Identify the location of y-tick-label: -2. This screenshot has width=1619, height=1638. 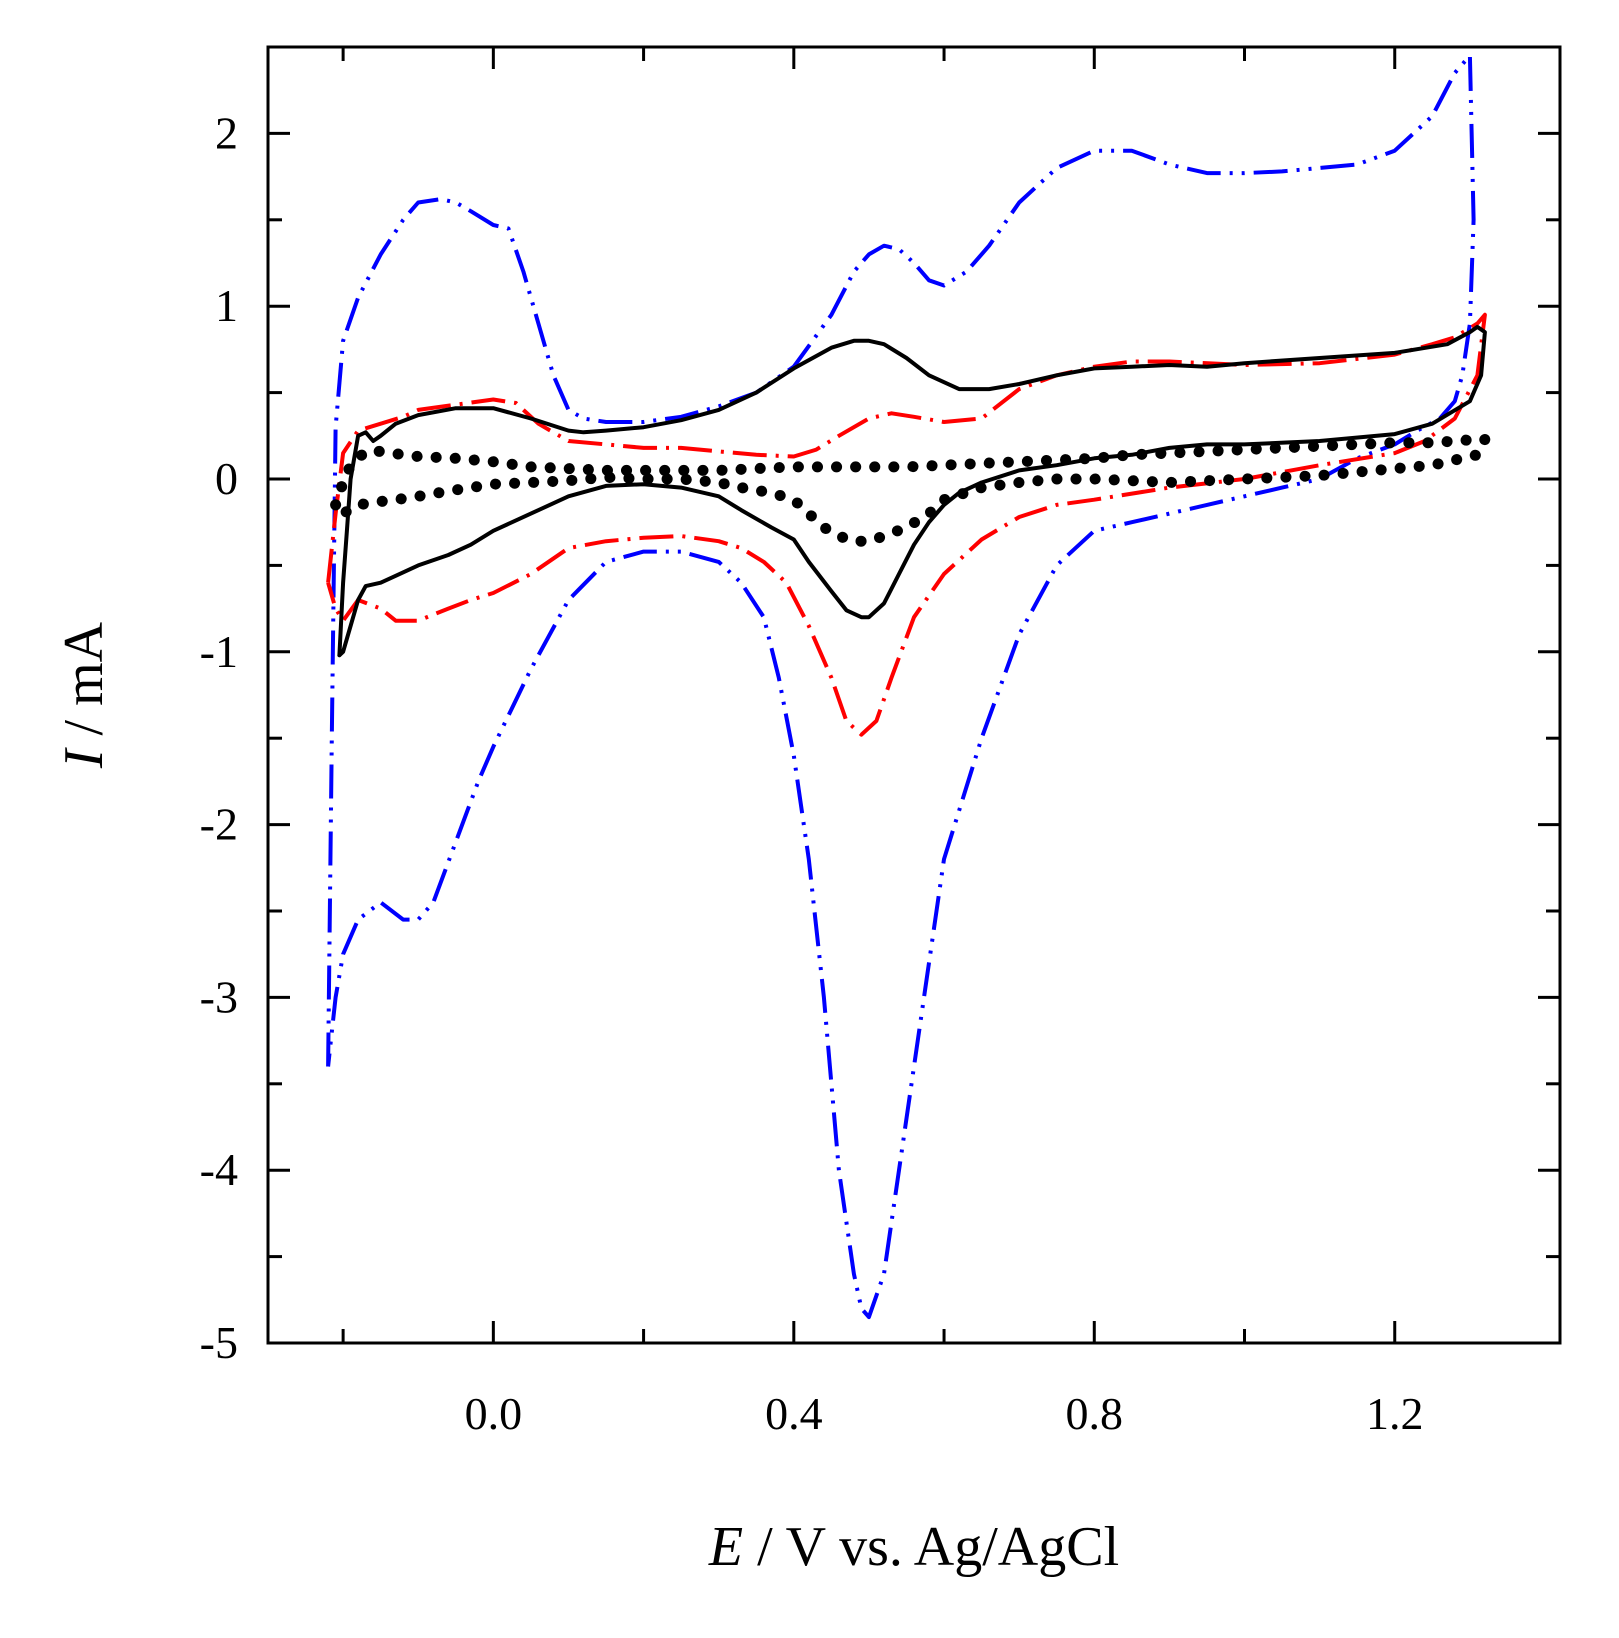
(219, 824).